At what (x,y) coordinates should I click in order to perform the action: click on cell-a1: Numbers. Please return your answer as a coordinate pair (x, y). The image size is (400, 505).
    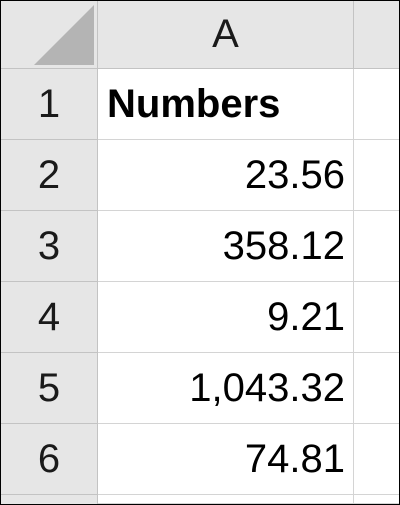
    Looking at the image, I should click on (226, 104).